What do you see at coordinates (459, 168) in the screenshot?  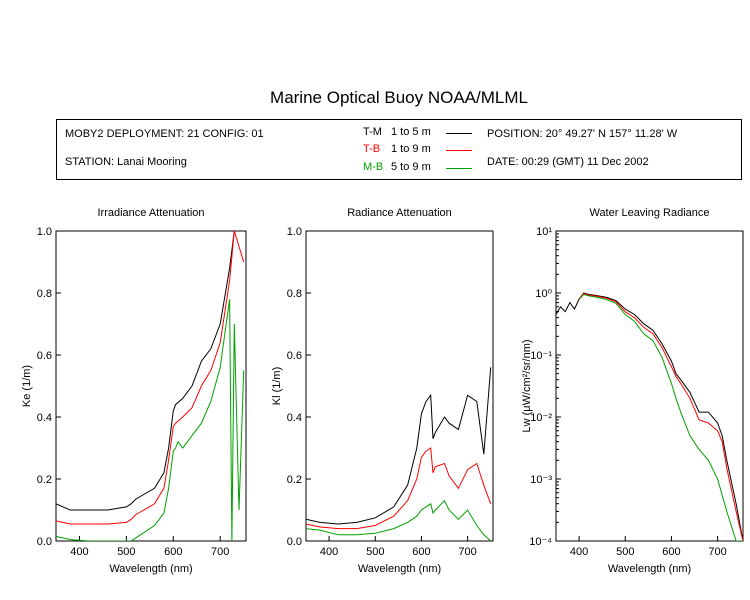 I see `legend-line-mb` at bounding box center [459, 168].